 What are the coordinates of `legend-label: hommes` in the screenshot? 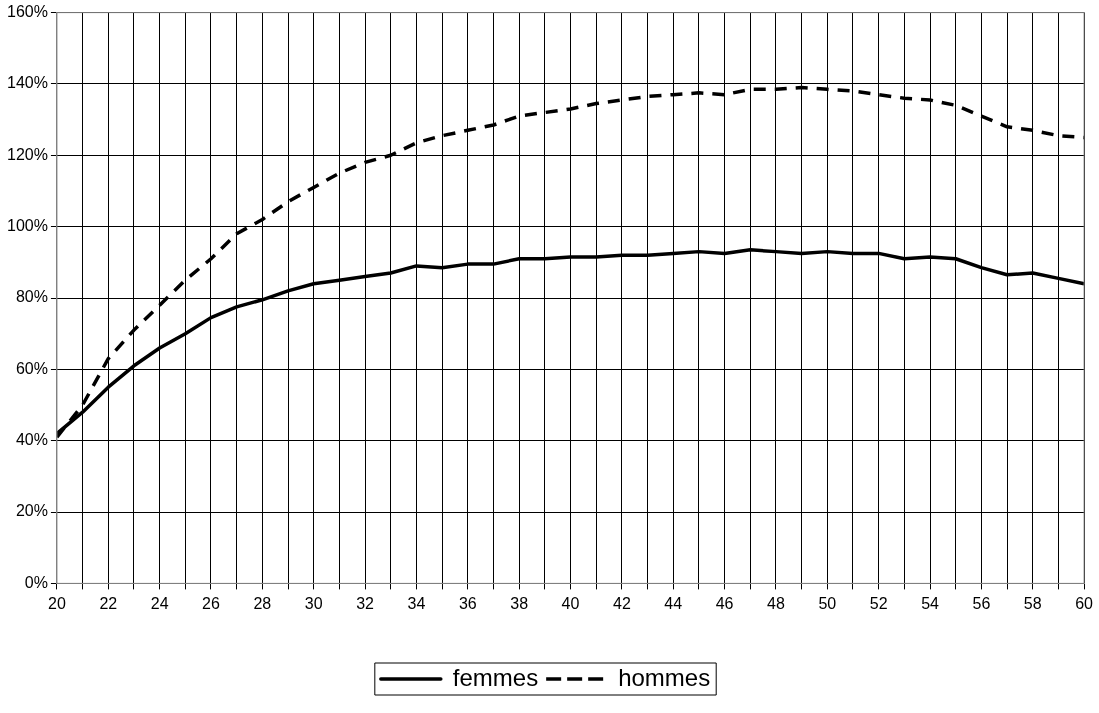 It's located at (664, 677).